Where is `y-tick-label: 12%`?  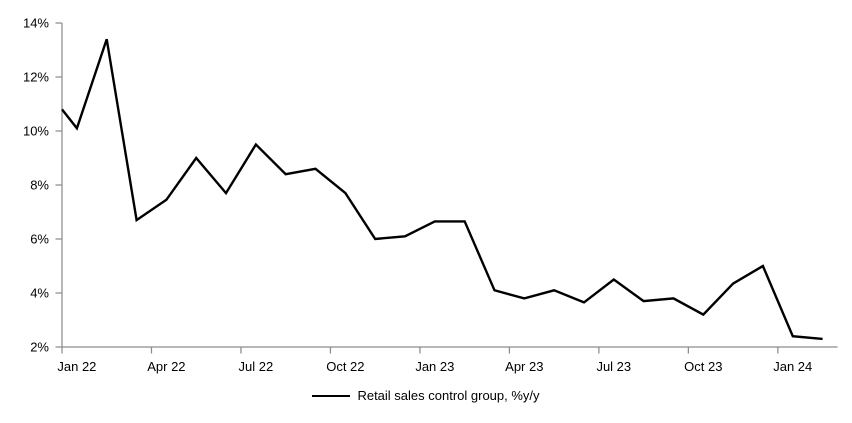 y-tick-label: 12% is located at coordinates (36, 77).